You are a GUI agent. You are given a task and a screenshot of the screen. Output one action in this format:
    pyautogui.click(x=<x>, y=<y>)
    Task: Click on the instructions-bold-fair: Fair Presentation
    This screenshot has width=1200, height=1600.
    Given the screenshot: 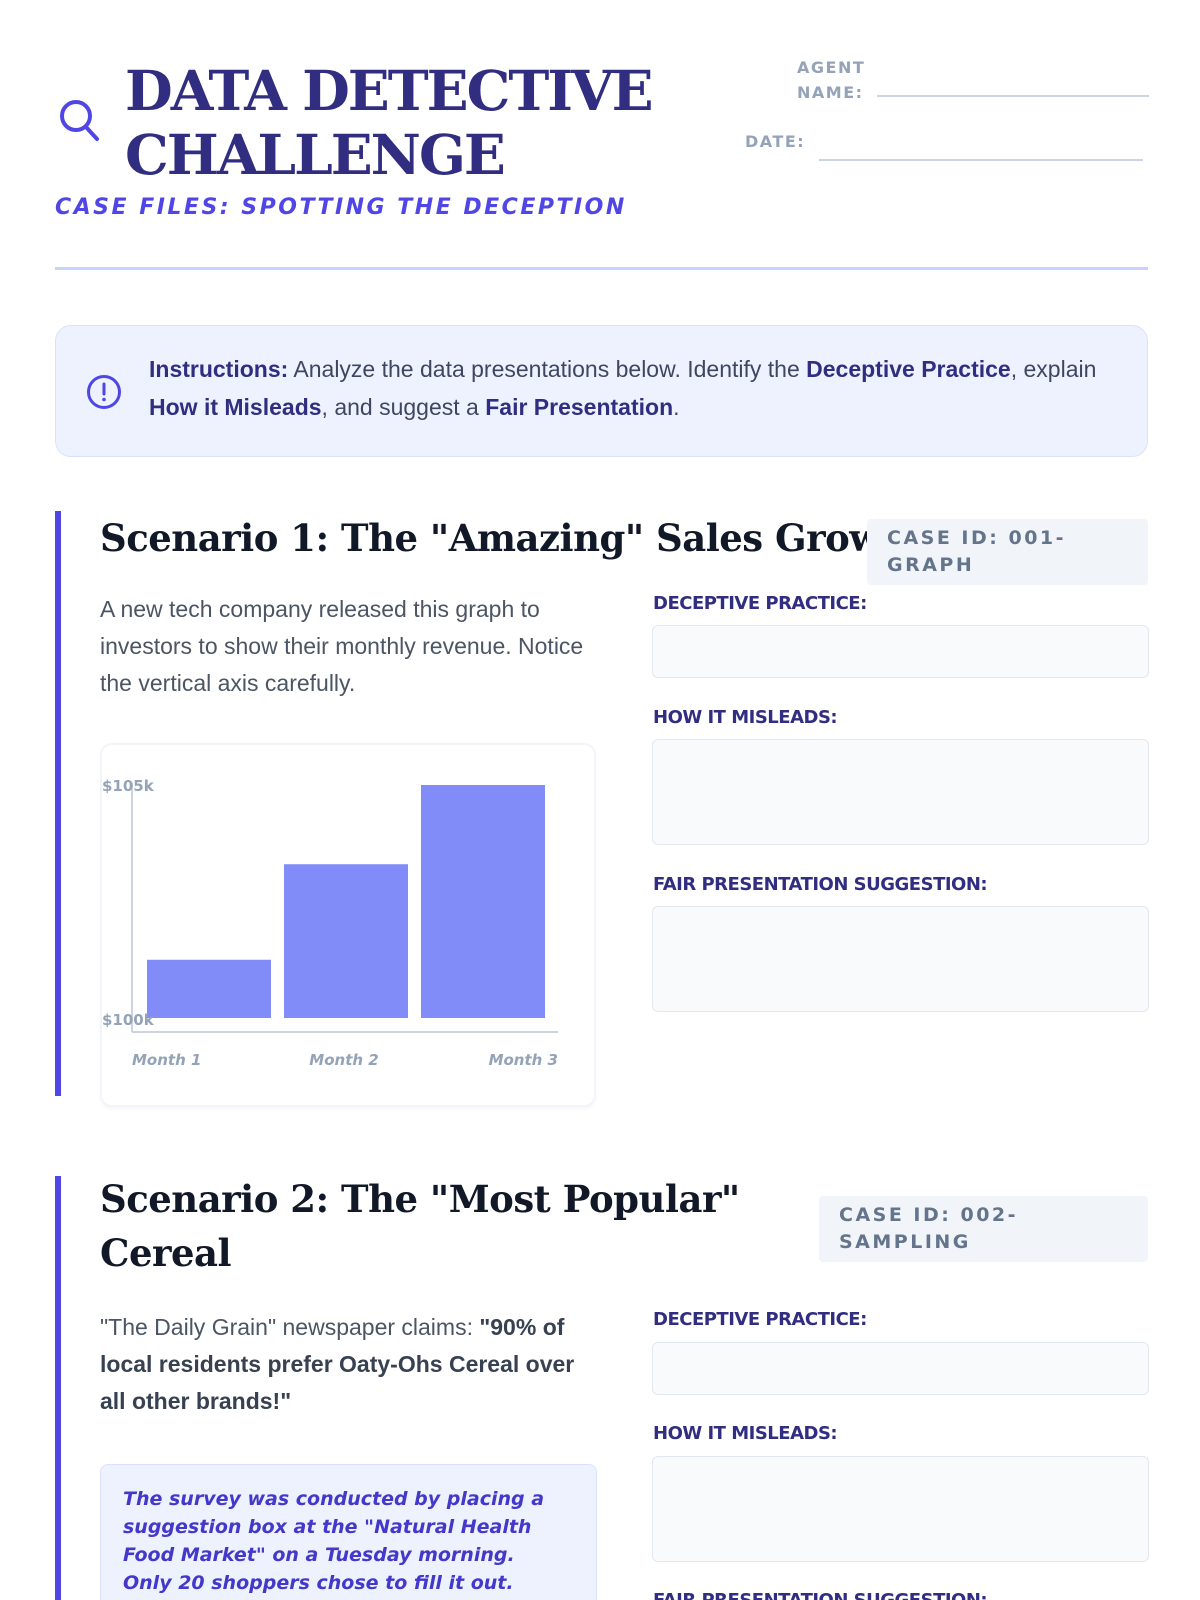 What is the action you would take?
    pyautogui.click(x=579, y=407)
    